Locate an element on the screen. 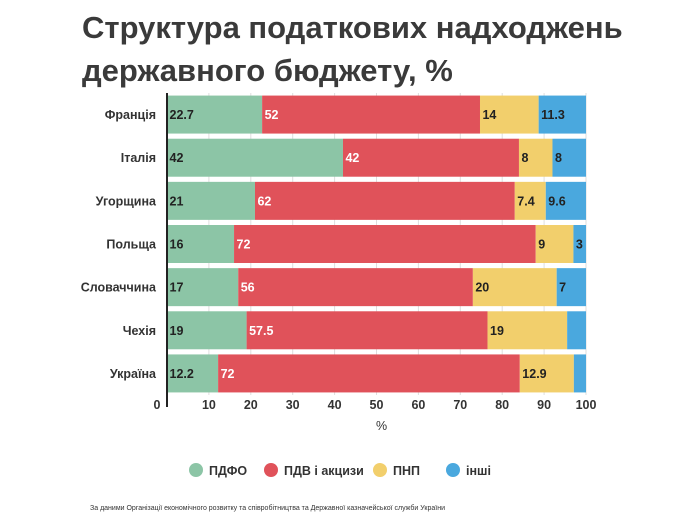  legend-label: ПДФО is located at coordinates (228, 471).